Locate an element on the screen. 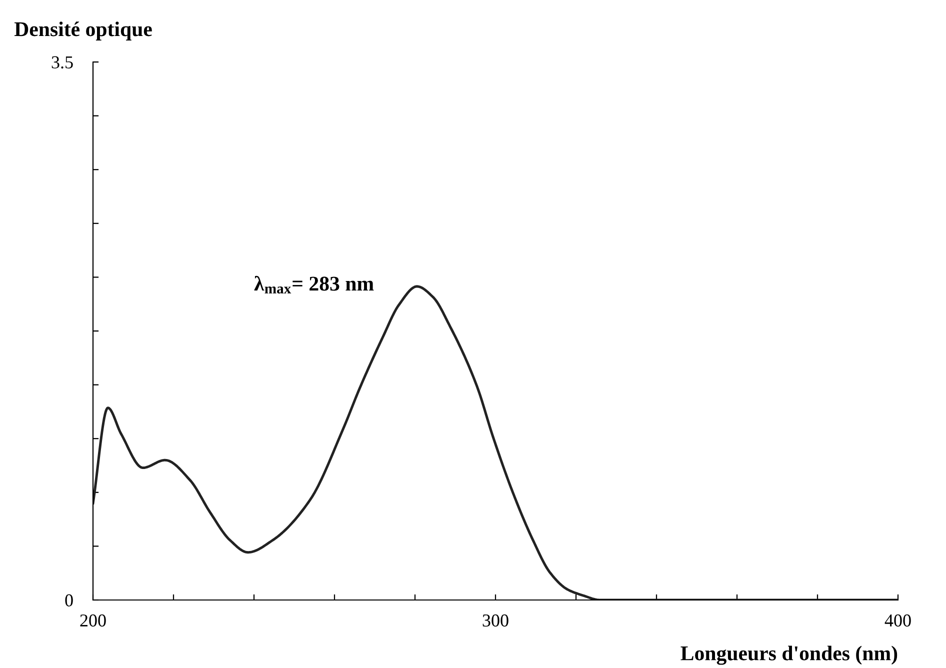 The image size is (946, 668). y-tick-label: 0 is located at coordinates (69, 600).